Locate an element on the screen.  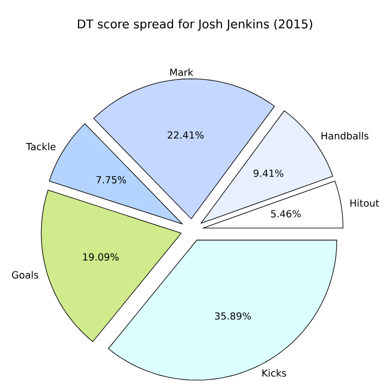
slice-label: Hitout is located at coordinates (365, 203).